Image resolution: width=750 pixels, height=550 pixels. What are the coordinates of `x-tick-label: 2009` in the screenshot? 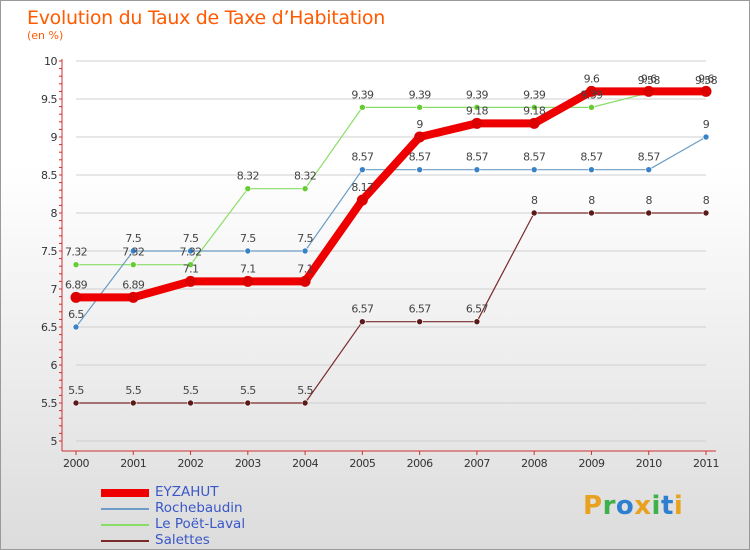 It's located at (591, 463).